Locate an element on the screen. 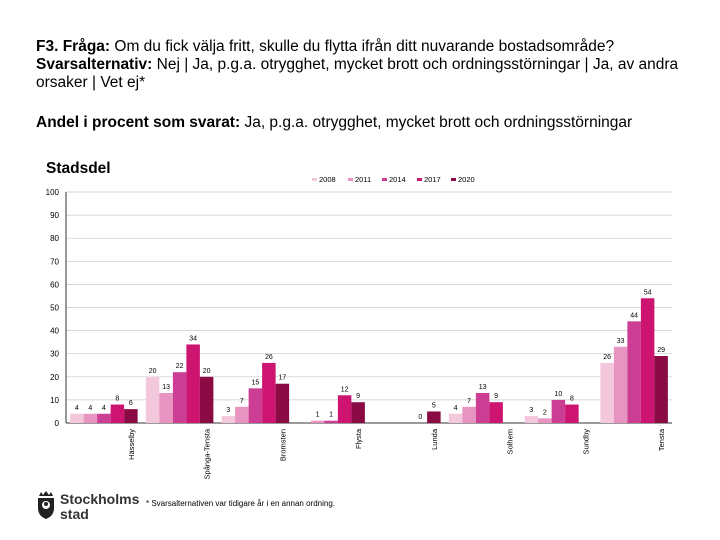 The width and height of the screenshot is (720, 540). data-label: 54 is located at coordinates (648, 292).